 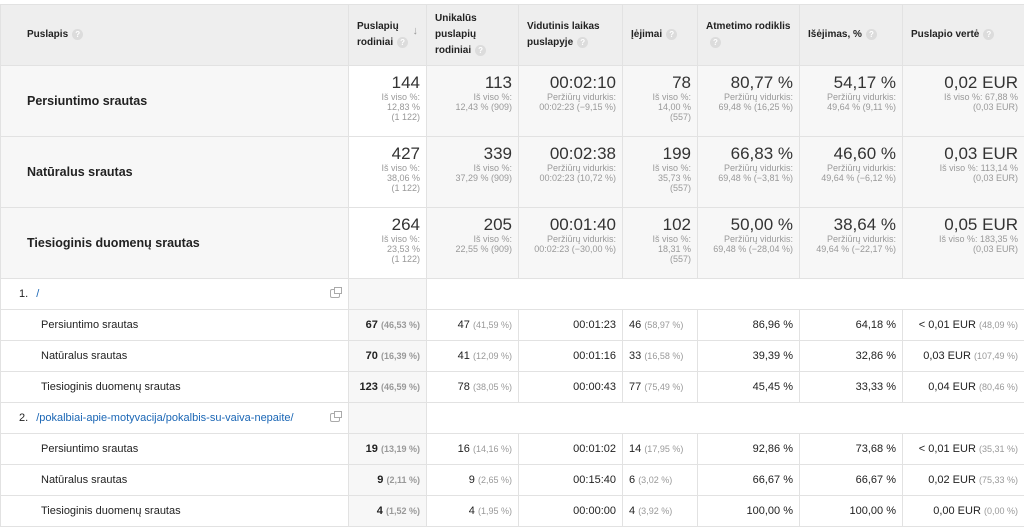 I want to click on metric-comparison: (557), so click(x=659, y=259).